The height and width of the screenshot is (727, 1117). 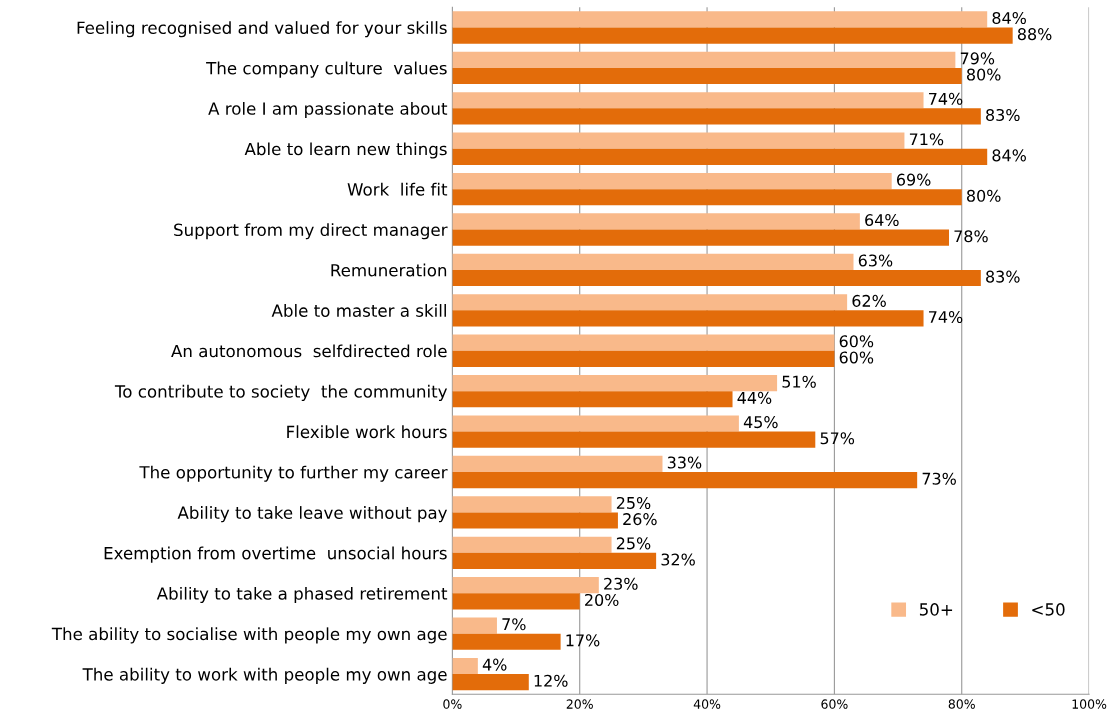 What do you see at coordinates (358, 310) in the screenshot?
I see `y-tick-label: Able to master a skill` at bounding box center [358, 310].